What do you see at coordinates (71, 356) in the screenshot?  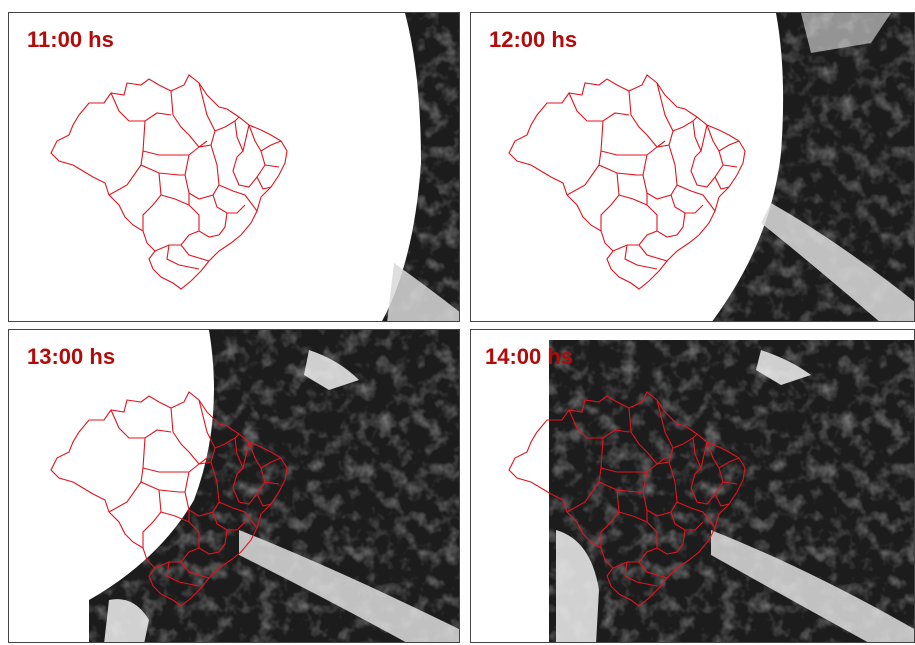 I see `time-label: 13:00 hs` at bounding box center [71, 356].